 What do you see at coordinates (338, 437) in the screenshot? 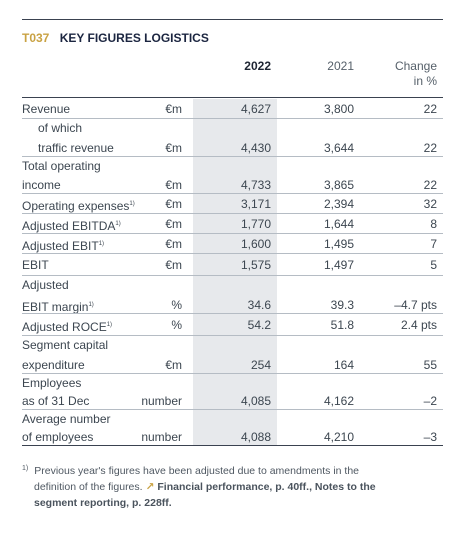
I see `value-2021: 4,210` at bounding box center [338, 437].